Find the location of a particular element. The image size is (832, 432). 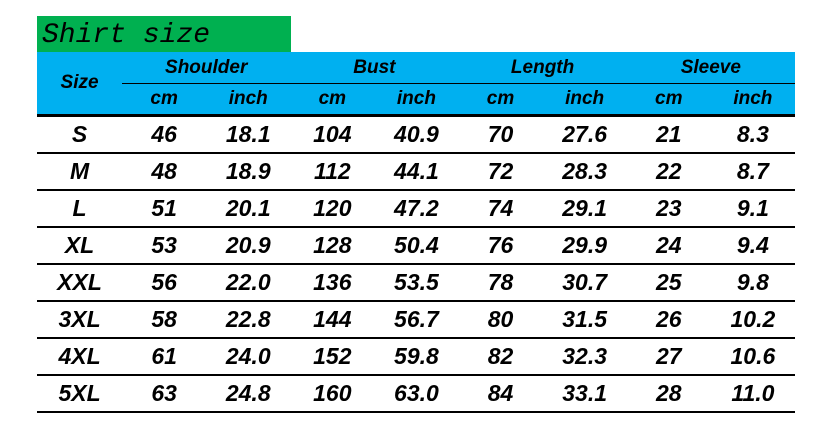

measurement-cell: 46 is located at coordinates (164, 133).